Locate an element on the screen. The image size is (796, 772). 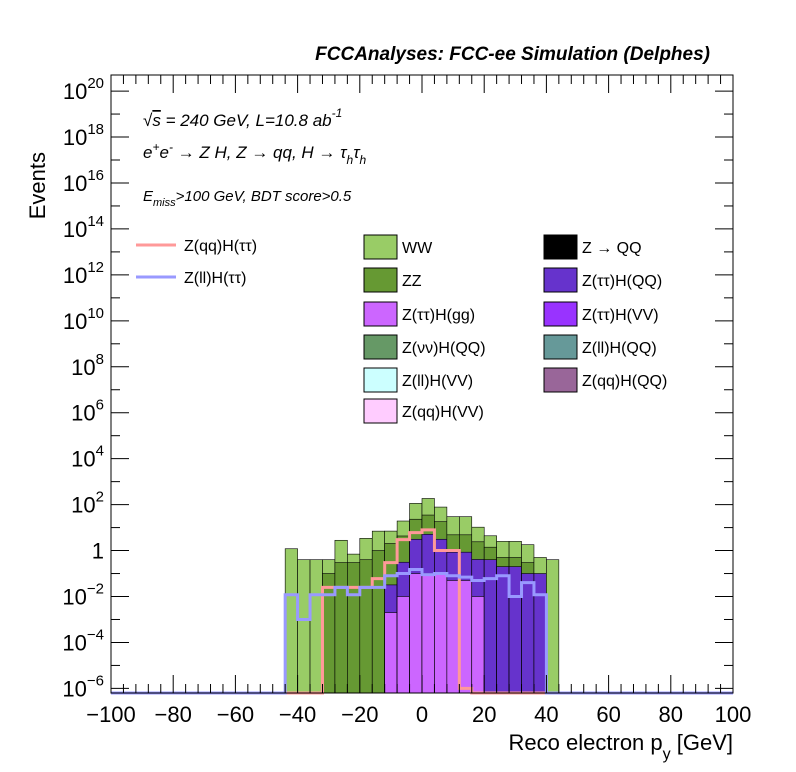
svg-text: Z(ll)H(VV) is located at coordinates (437, 381).